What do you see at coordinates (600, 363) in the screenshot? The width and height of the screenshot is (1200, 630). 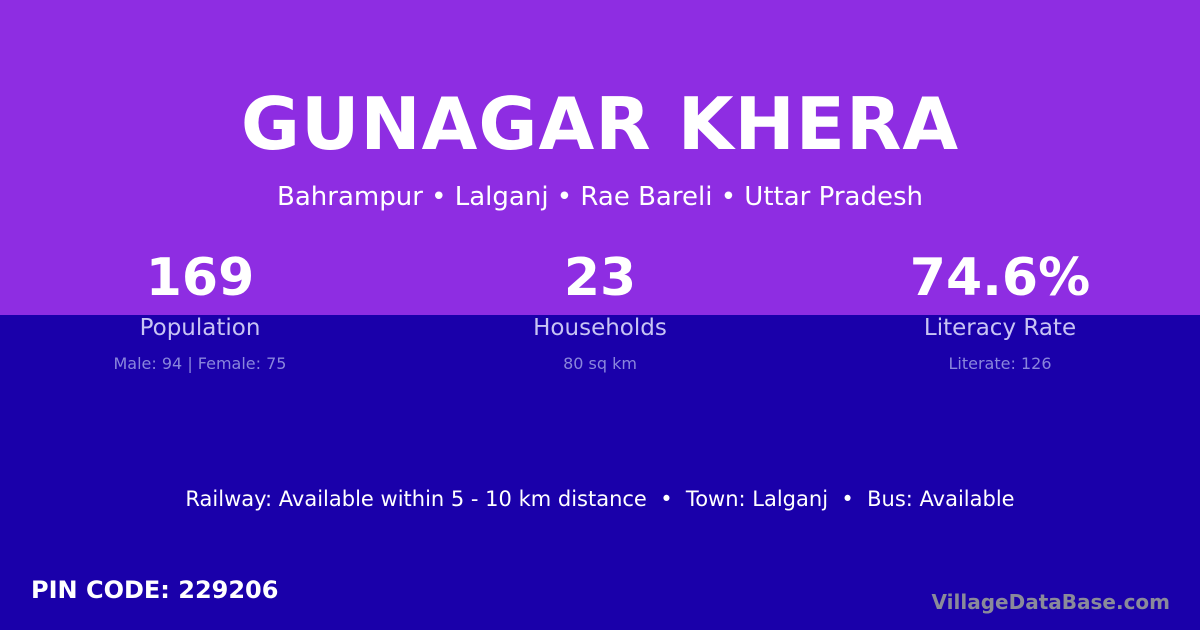 I see `households-detail: 80 sq km` at bounding box center [600, 363].